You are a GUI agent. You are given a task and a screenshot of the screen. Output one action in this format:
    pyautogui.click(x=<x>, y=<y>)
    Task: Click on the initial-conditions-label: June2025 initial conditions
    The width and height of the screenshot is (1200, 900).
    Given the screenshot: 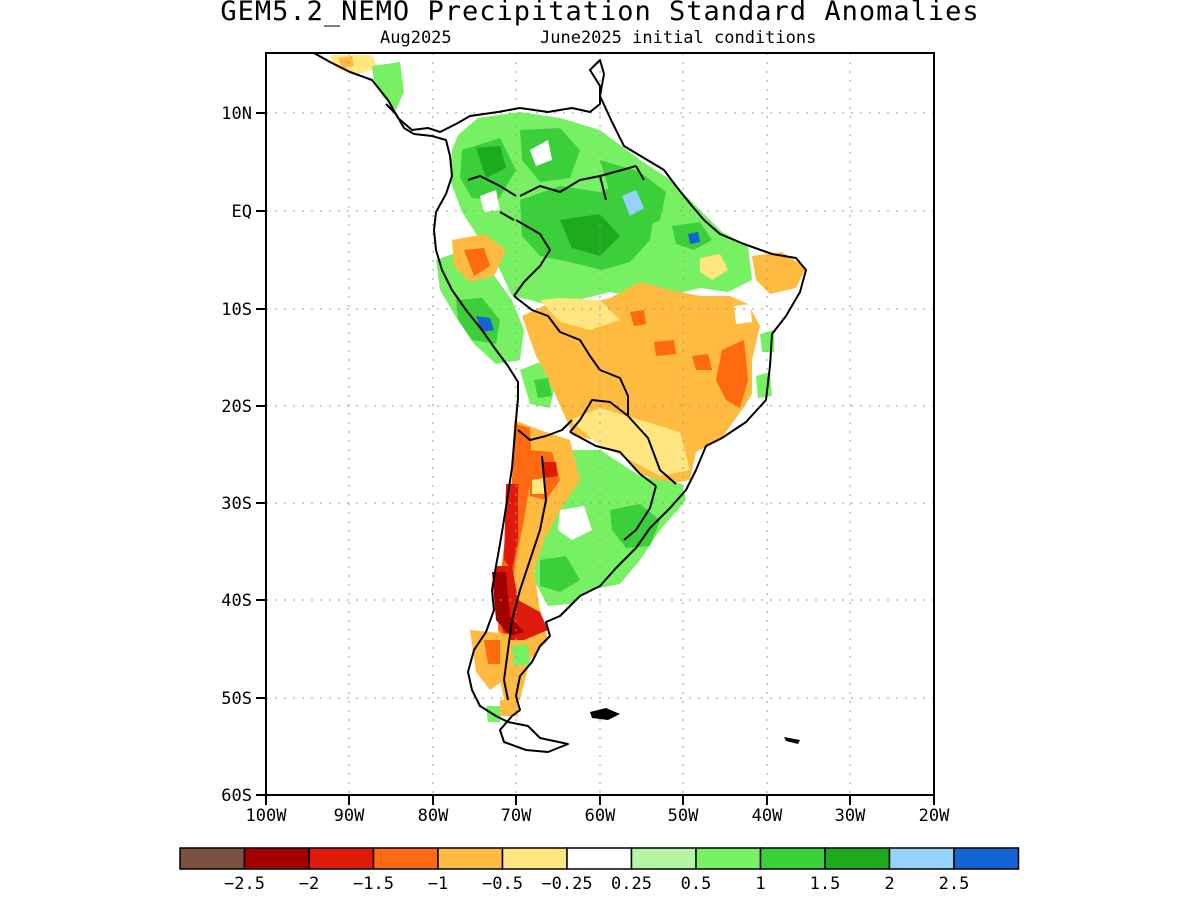 What is the action you would take?
    pyautogui.click(x=678, y=38)
    